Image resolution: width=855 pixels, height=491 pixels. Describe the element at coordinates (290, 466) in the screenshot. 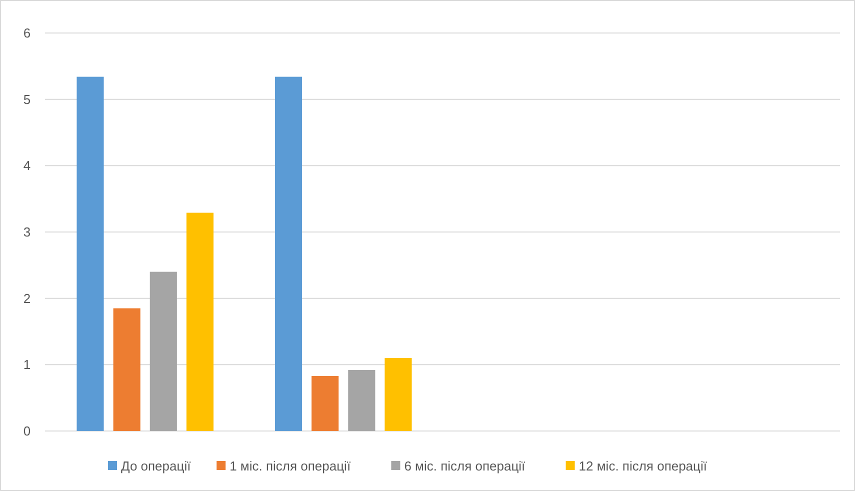

I see `legend-label: 1 міс. після операції` at that location.